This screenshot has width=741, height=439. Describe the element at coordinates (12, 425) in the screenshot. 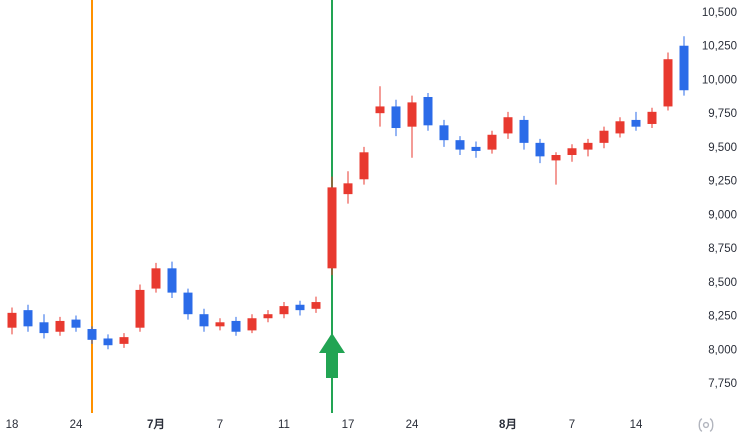

I see `time-tick-label: 18` at that location.